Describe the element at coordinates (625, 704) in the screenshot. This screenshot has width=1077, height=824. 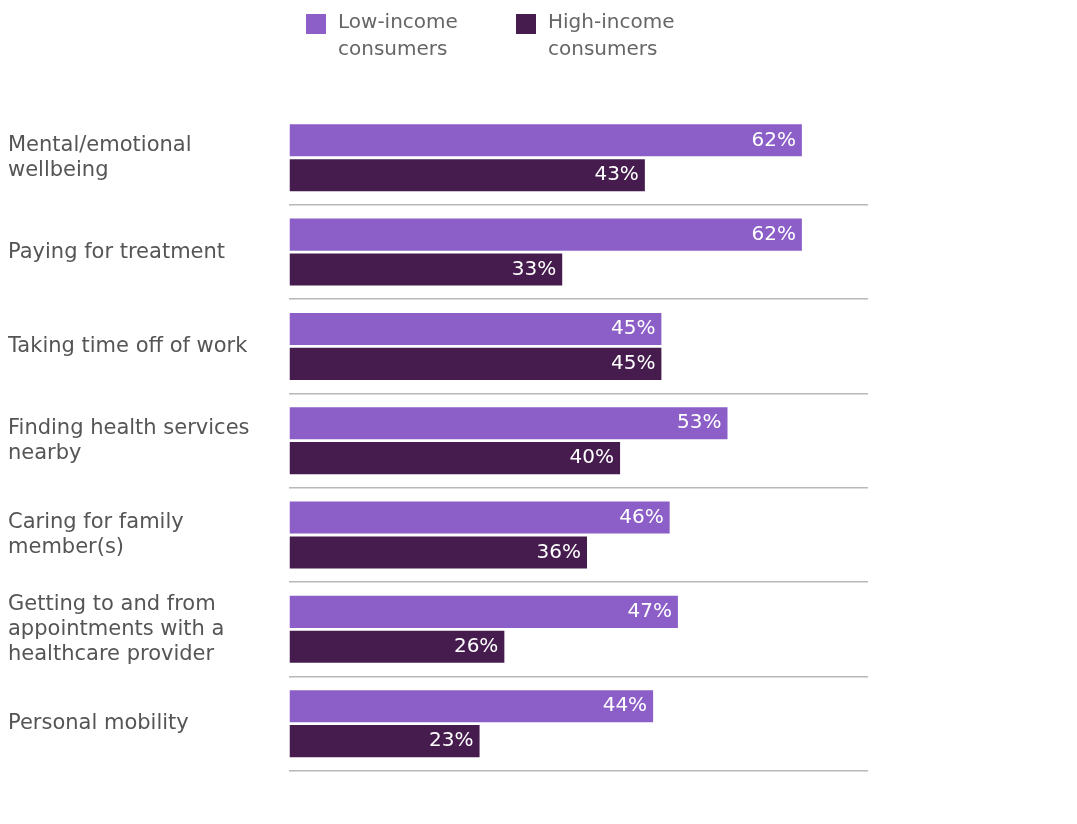
I see `data-label: 44%` at that location.